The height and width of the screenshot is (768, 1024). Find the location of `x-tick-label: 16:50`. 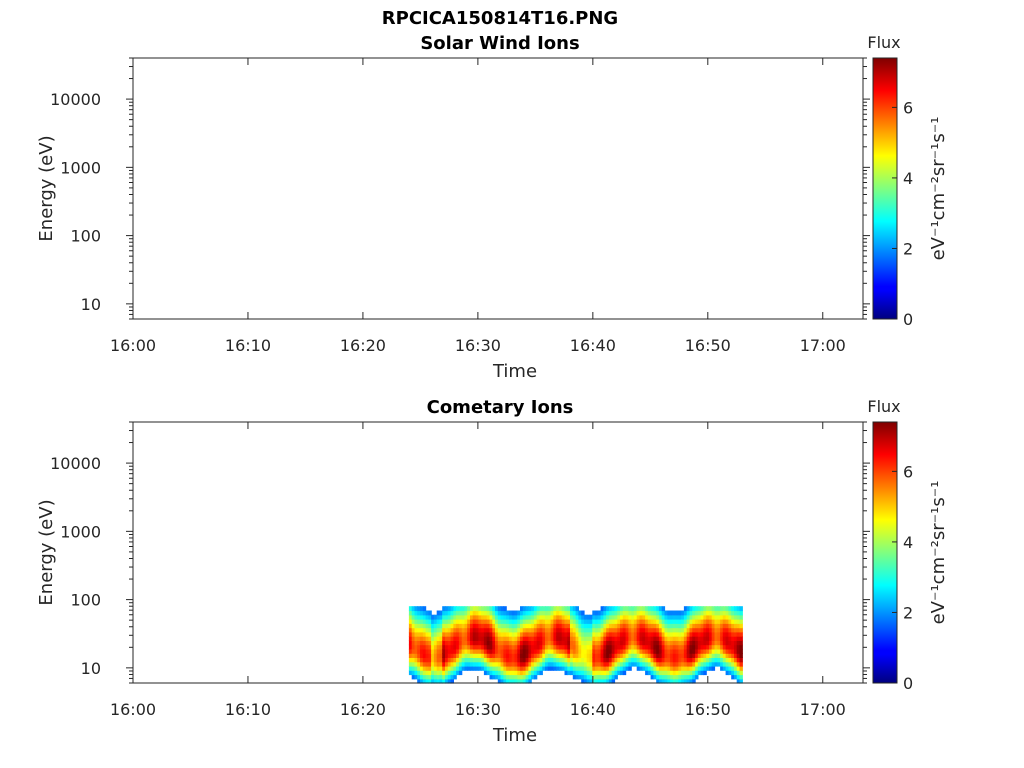

x-tick-label: 16:50 is located at coordinates (708, 345).